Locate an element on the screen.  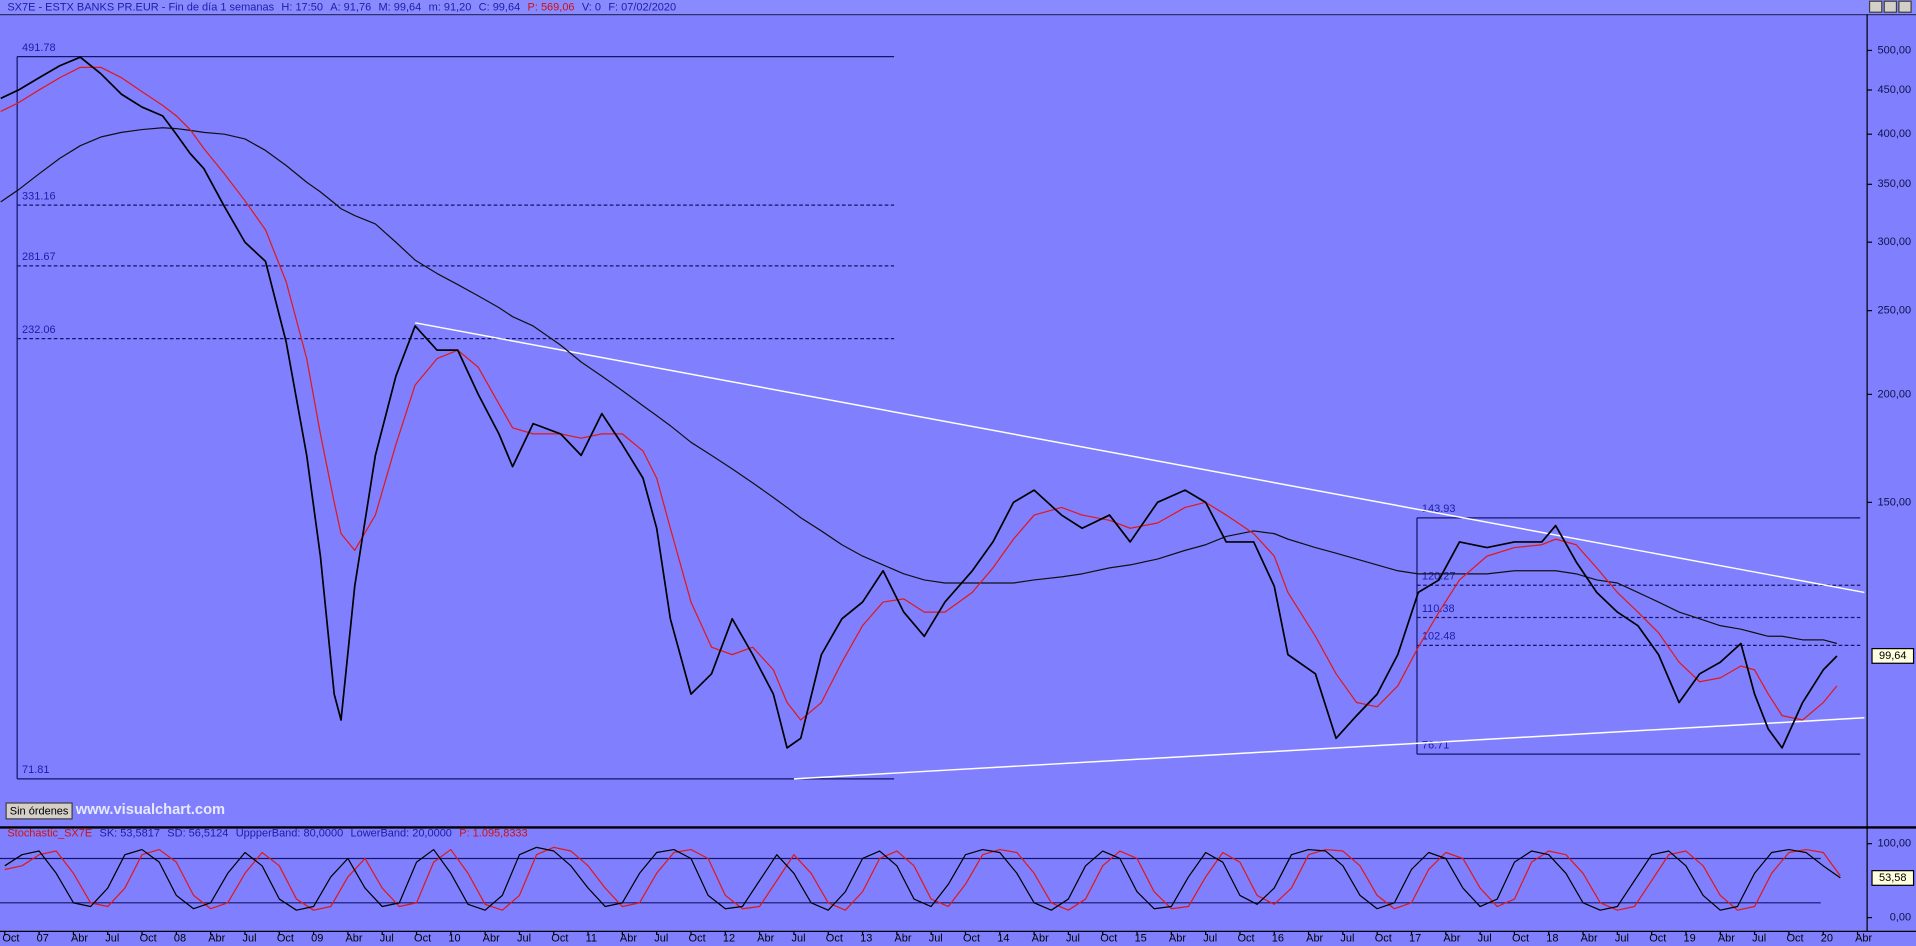
y-tick-label: 250,00 is located at coordinates (1895, 311).